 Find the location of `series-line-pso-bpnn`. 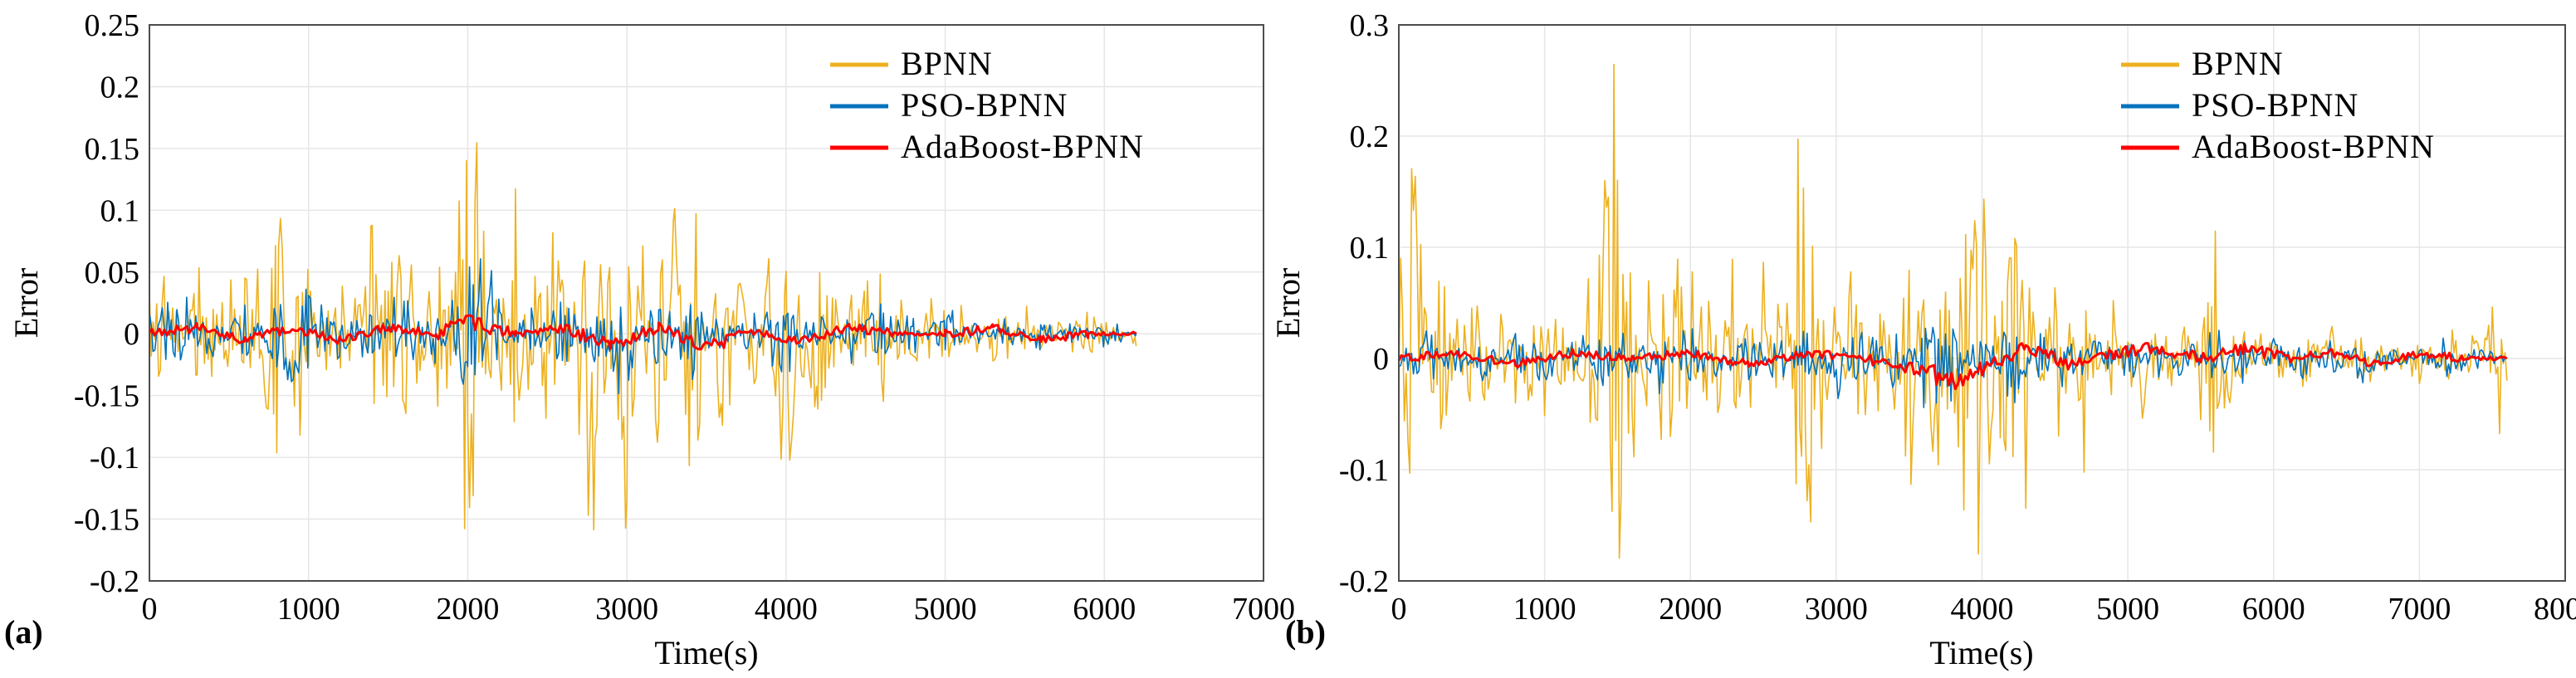

series-line-pso-bpnn is located at coordinates (643, 326).